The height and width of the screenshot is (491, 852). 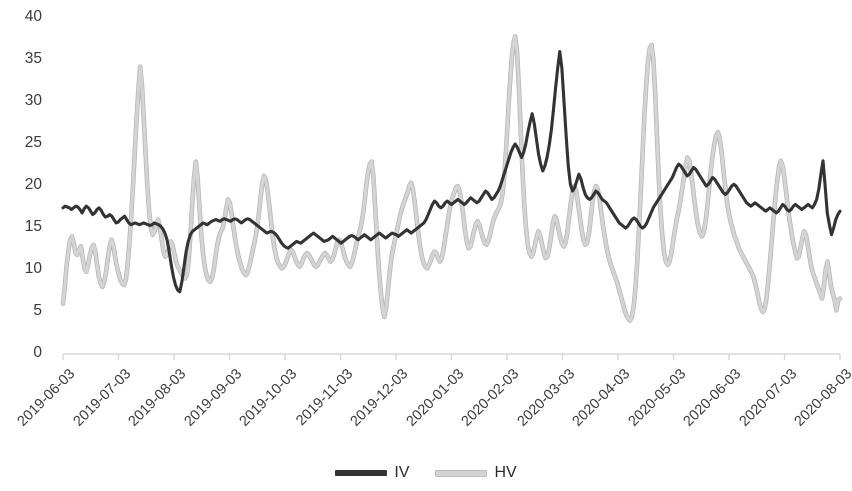 I want to click on y-tick-label: 40, so click(x=33, y=16).